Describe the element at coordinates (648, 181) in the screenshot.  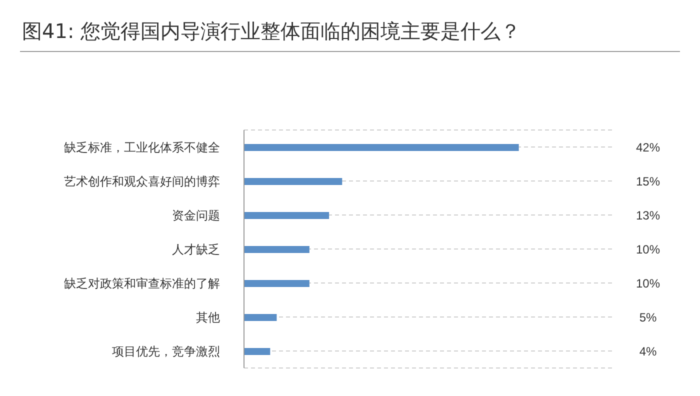
I see `data-label: 15%` at that location.